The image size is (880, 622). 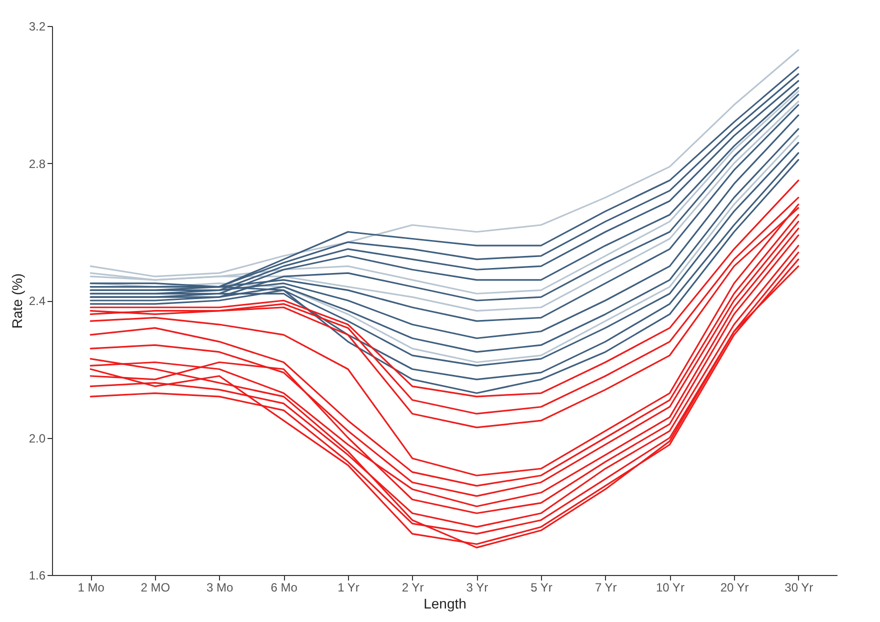 What do you see at coordinates (284, 587) in the screenshot?
I see `x-tick-label: 6 Mo` at bounding box center [284, 587].